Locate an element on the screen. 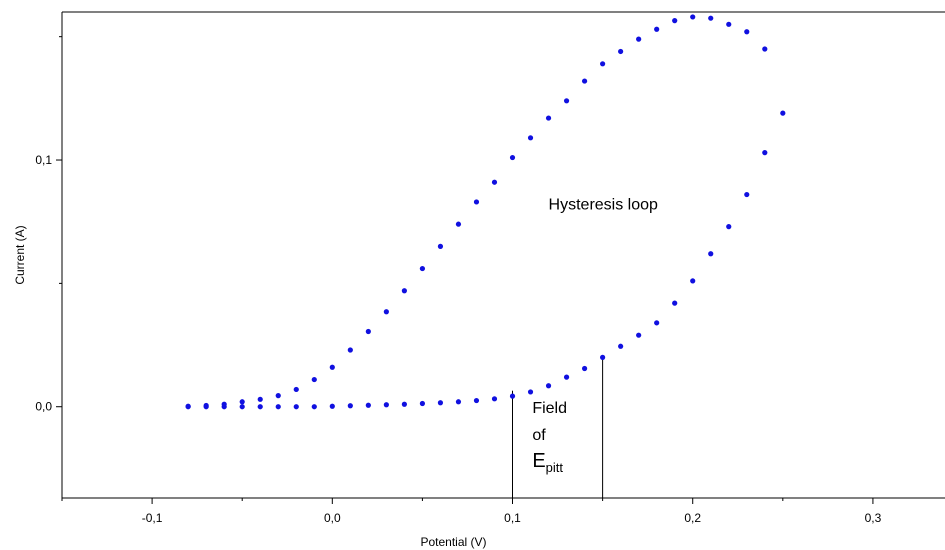  annotation-label: Hysteresis loop is located at coordinates (603, 204).